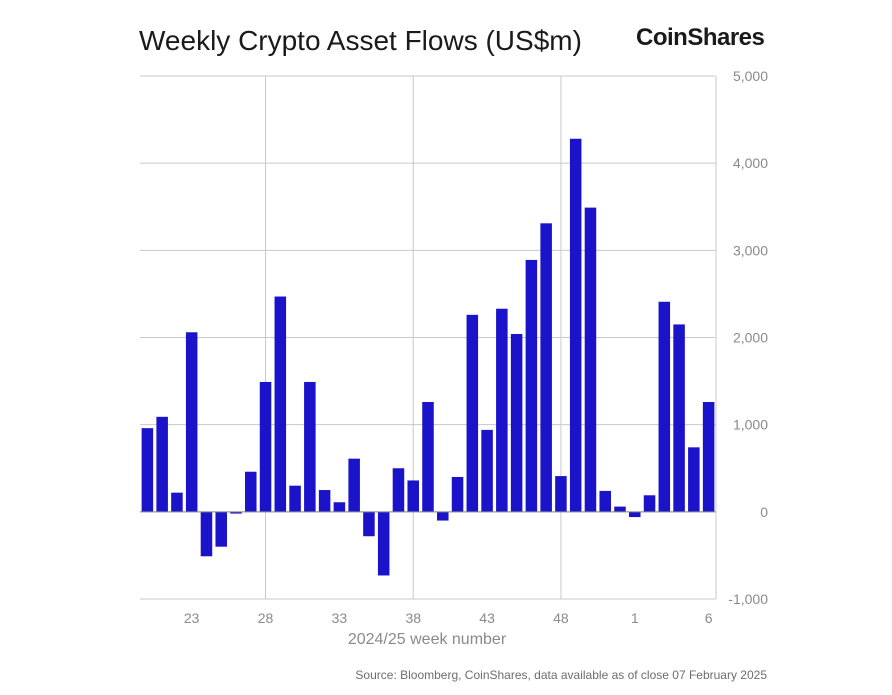 This screenshot has height=695, width=892. Describe the element at coordinates (635, 618) in the screenshot. I see `x-tick-label: 1` at that location.